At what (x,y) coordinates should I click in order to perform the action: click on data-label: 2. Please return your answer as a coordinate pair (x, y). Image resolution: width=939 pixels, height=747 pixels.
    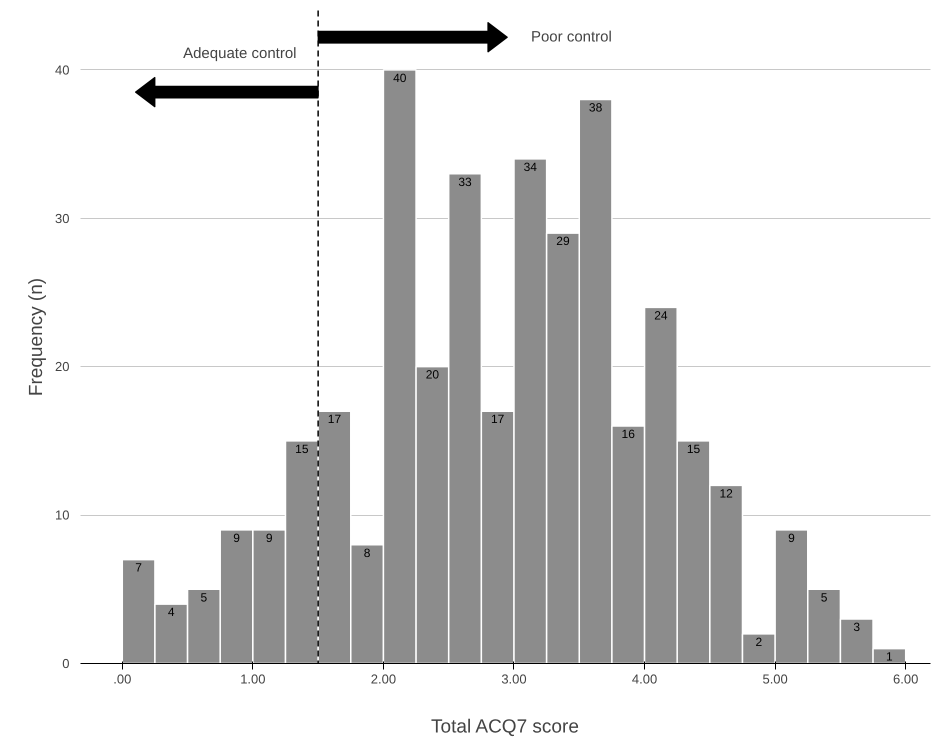
    Looking at the image, I should click on (758, 641).